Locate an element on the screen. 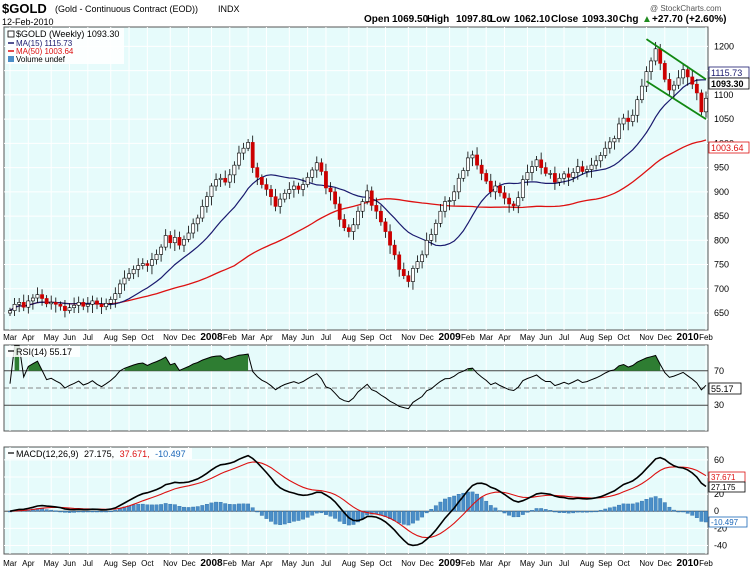 Image resolution: width=750 pixels, height=569 pixels. macd-y-tick-label: -40 is located at coordinates (720, 545).